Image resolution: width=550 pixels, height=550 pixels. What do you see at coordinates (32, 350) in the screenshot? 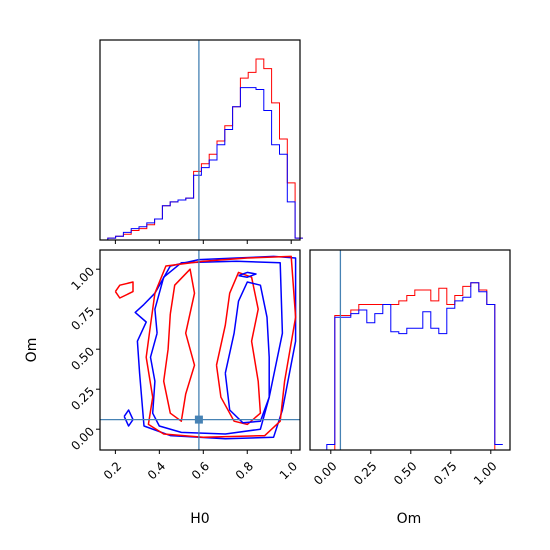
I see `y-axis-label-om: Om` at bounding box center [32, 350].